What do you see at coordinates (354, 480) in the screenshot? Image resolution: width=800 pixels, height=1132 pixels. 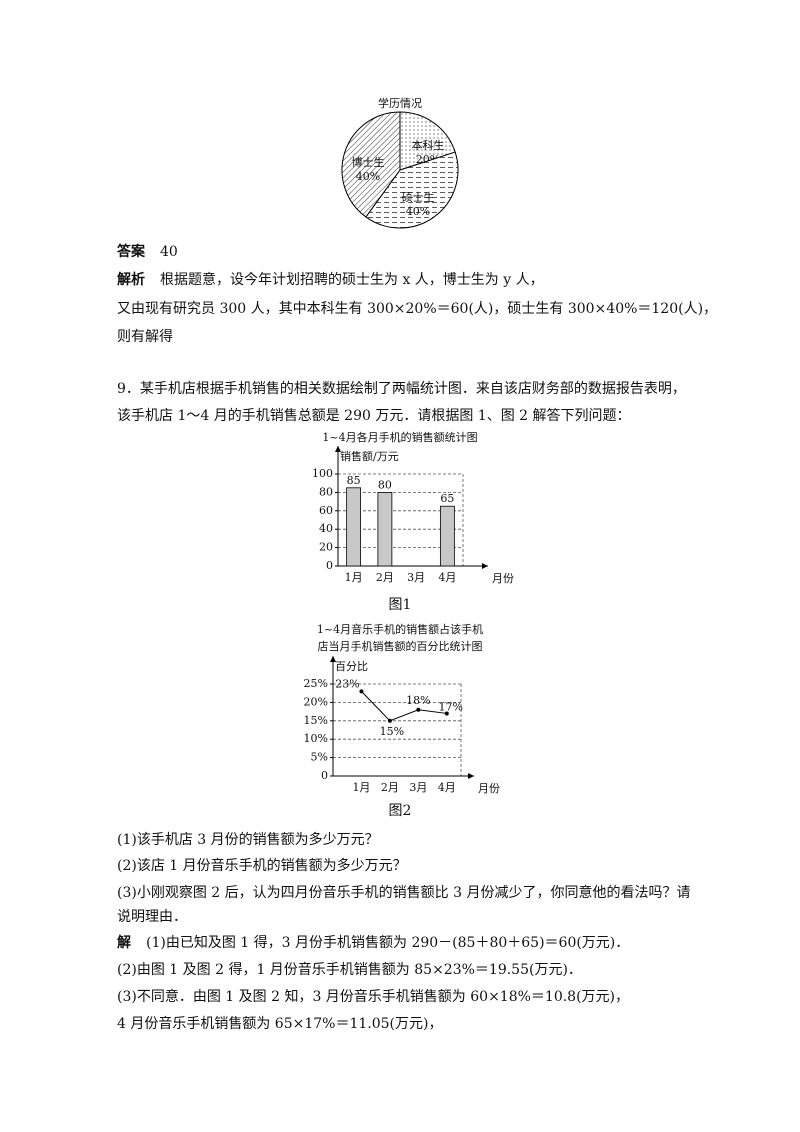 I see `bar-value-label: 85` at bounding box center [354, 480].